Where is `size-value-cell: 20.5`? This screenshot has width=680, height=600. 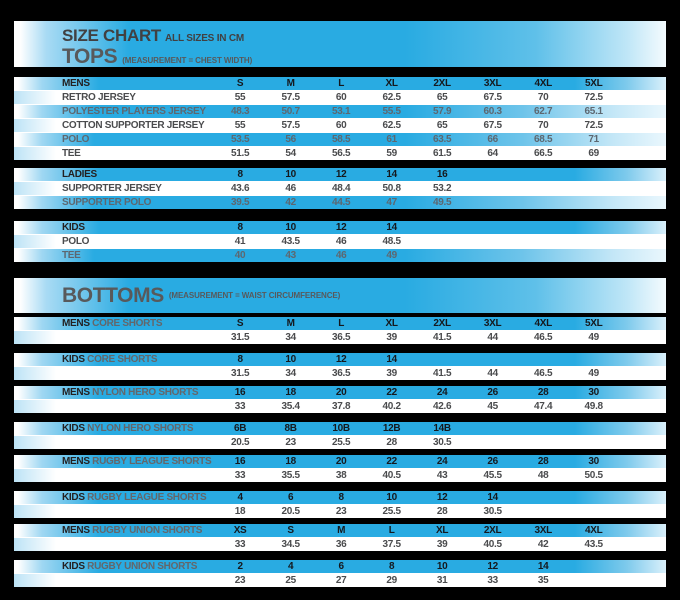 size-value-cell: 20.5 is located at coordinates (290, 511).